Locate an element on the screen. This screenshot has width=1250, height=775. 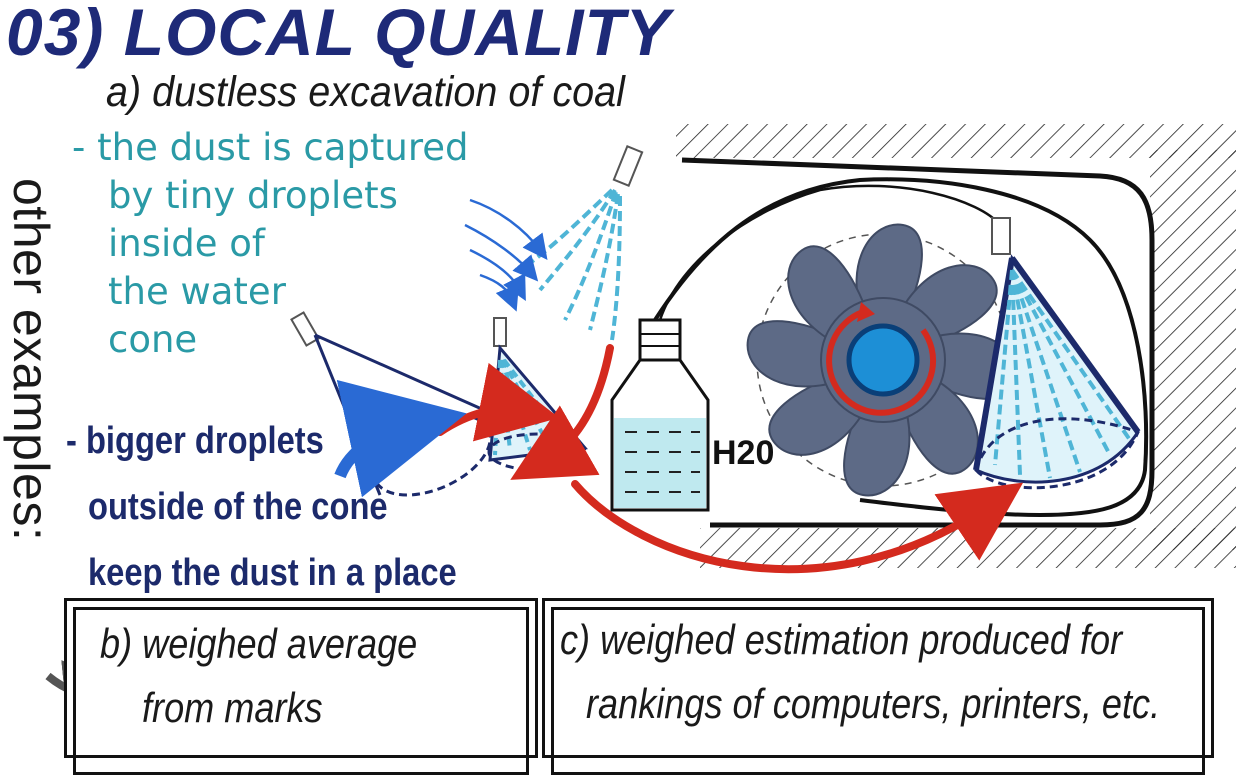
droplet-text-line: outside of the cone is located at coordinates (238, 507).